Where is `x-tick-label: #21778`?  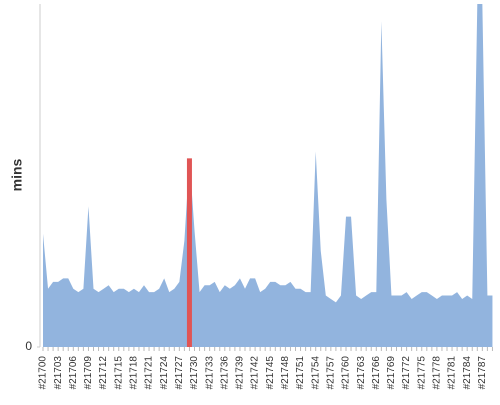
x-tick-label: #21778 is located at coordinates (437, 373).